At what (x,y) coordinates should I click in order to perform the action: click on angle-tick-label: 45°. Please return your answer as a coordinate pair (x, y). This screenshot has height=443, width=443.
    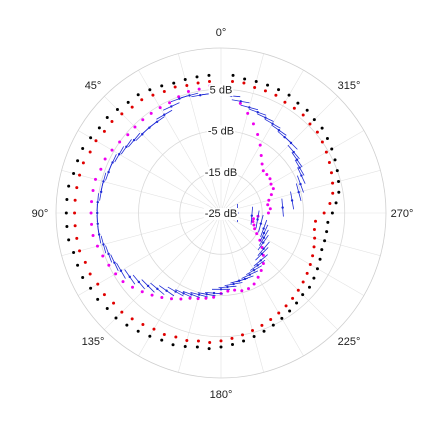
    Looking at the image, I should click on (93, 86).